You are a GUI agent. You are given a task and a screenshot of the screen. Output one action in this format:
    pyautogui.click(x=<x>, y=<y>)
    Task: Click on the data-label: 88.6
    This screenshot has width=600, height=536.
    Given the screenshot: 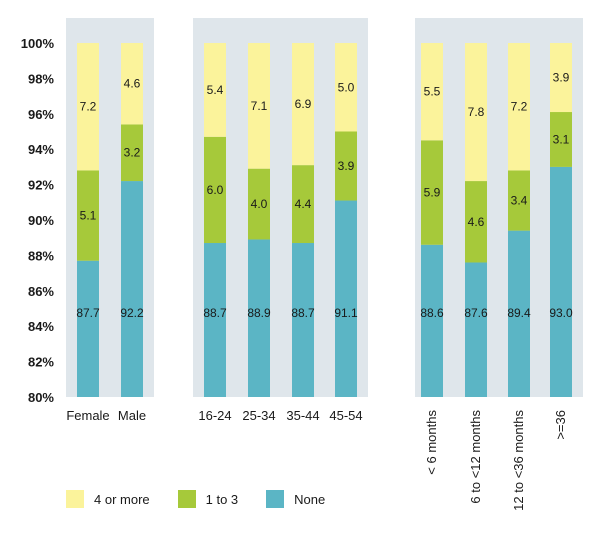 What is the action you would take?
    pyautogui.click(x=432, y=313)
    